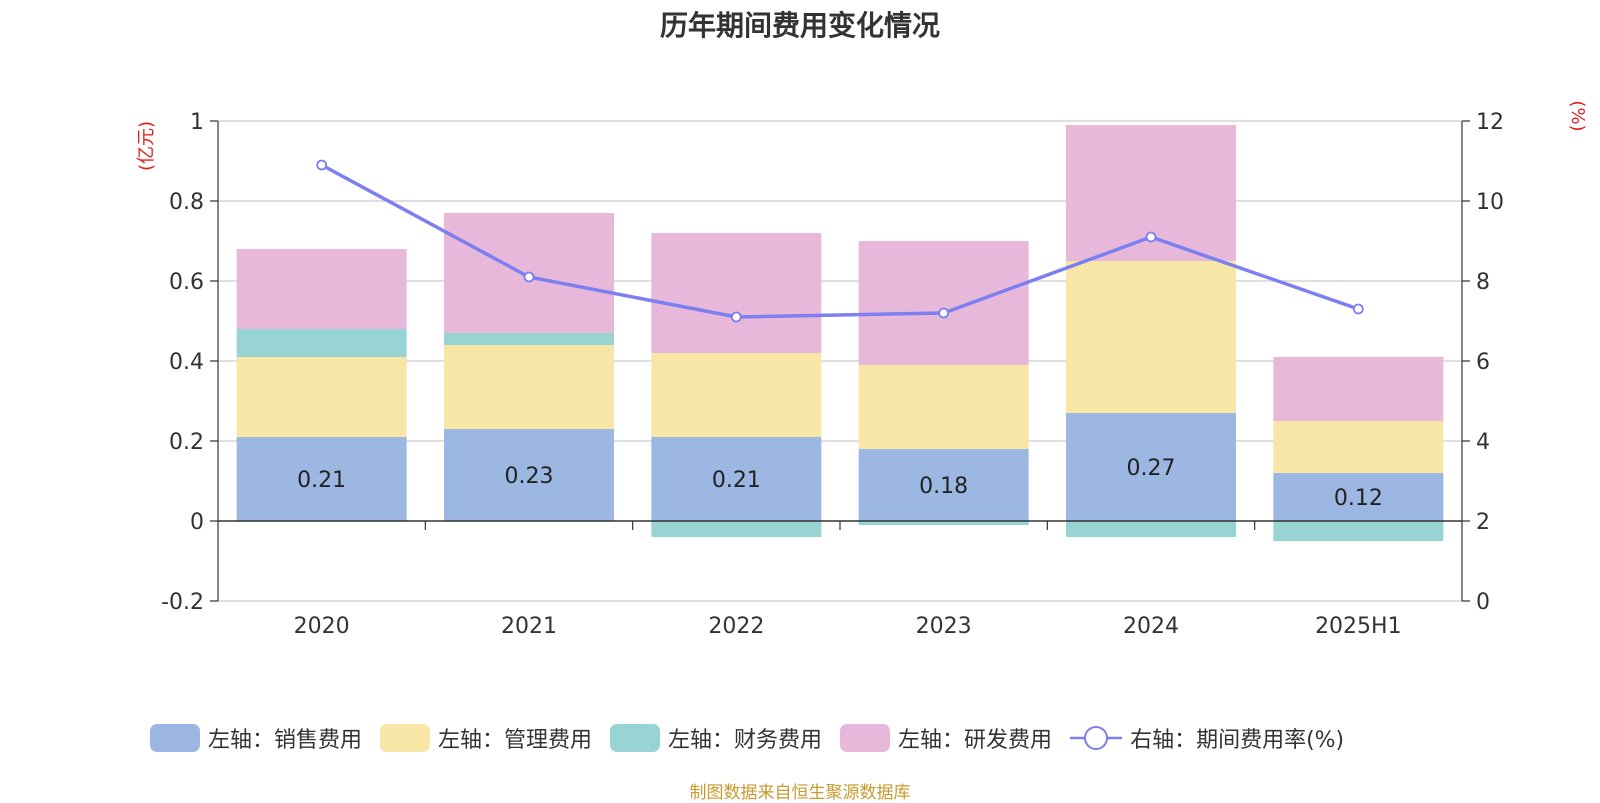 This screenshot has width=1600, height=803. What do you see at coordinates (865, 738) in the screenshot?
I see `legend-swatch-rnd` at bounding box center [865, 738].